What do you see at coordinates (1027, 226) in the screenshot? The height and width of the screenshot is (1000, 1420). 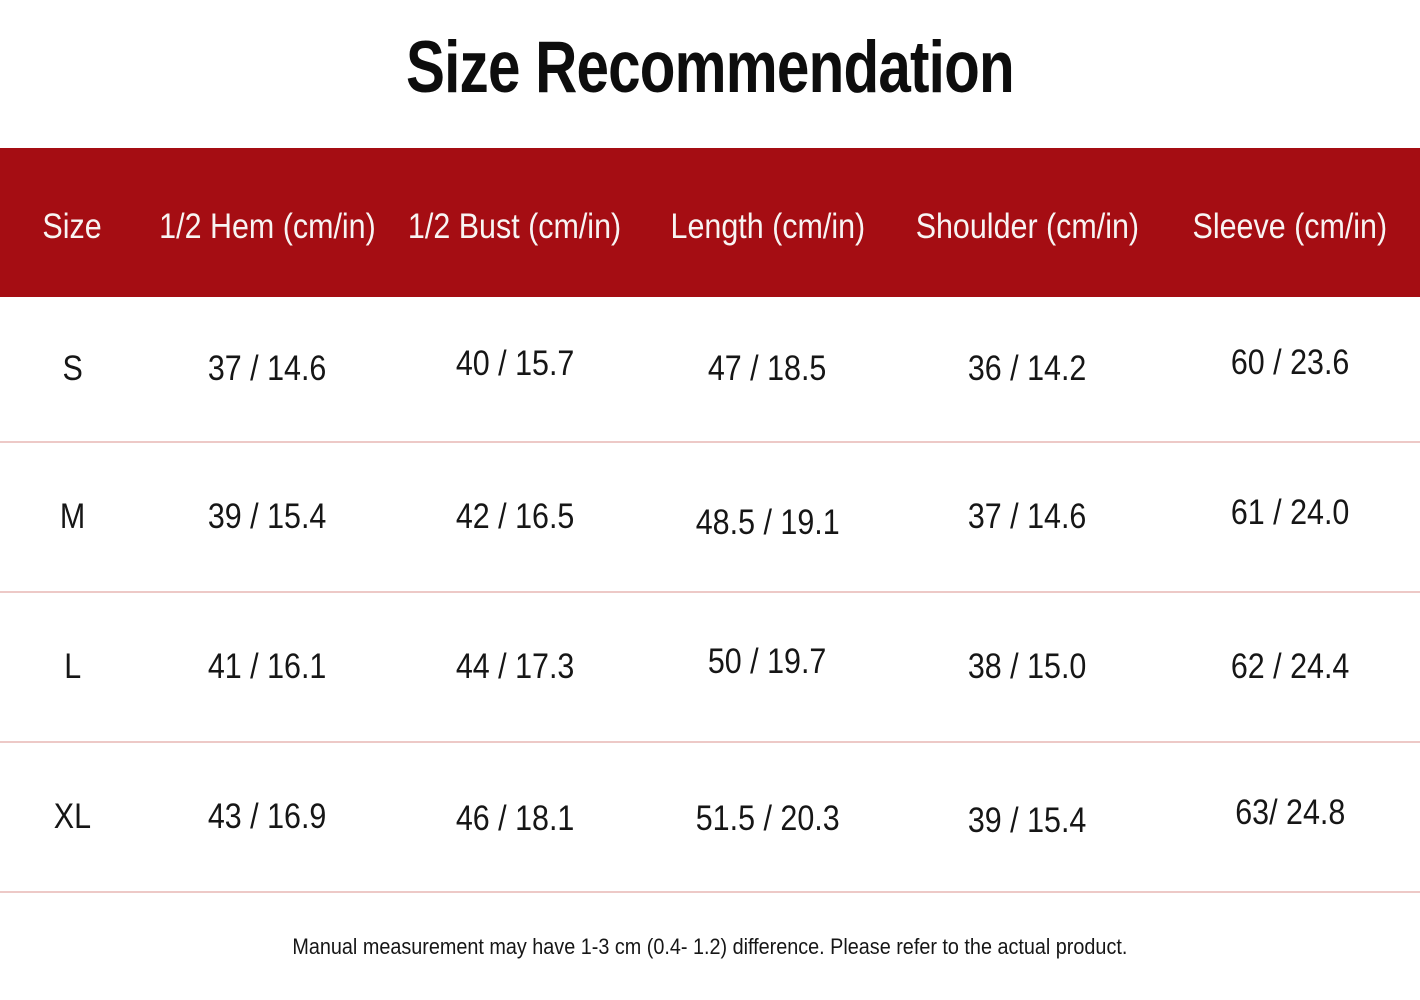 I see `column-header-shoulder-label: Shoulder (cm/in)` at bounding box center [1027, 226].